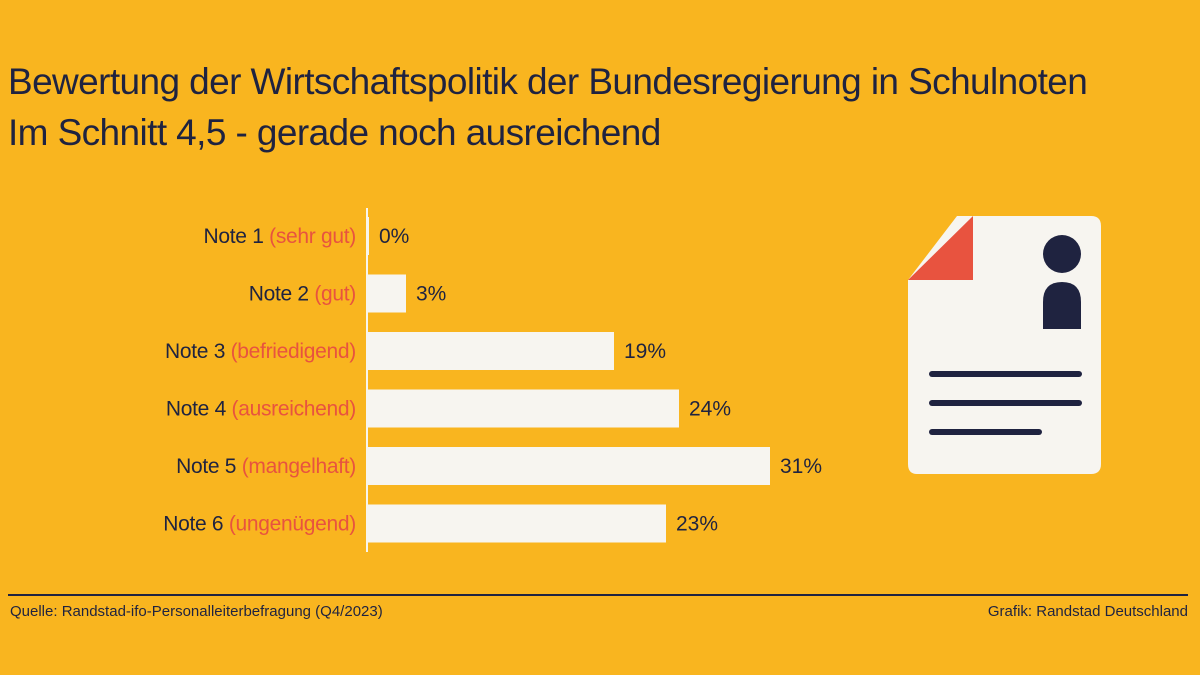 This screenshot has height=675, width=1200. I want to click on value-label: 31%, so click(801, 466).